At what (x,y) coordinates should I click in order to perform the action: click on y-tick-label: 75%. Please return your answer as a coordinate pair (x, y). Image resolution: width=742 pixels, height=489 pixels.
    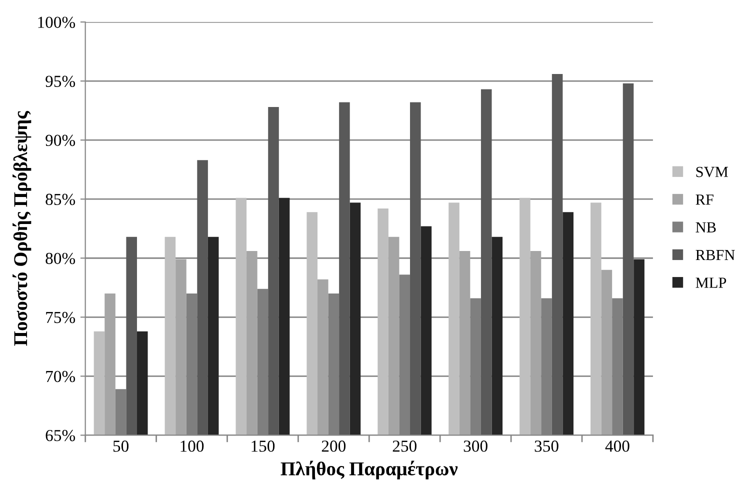
    Looking at the image, I should click on (61, 318).